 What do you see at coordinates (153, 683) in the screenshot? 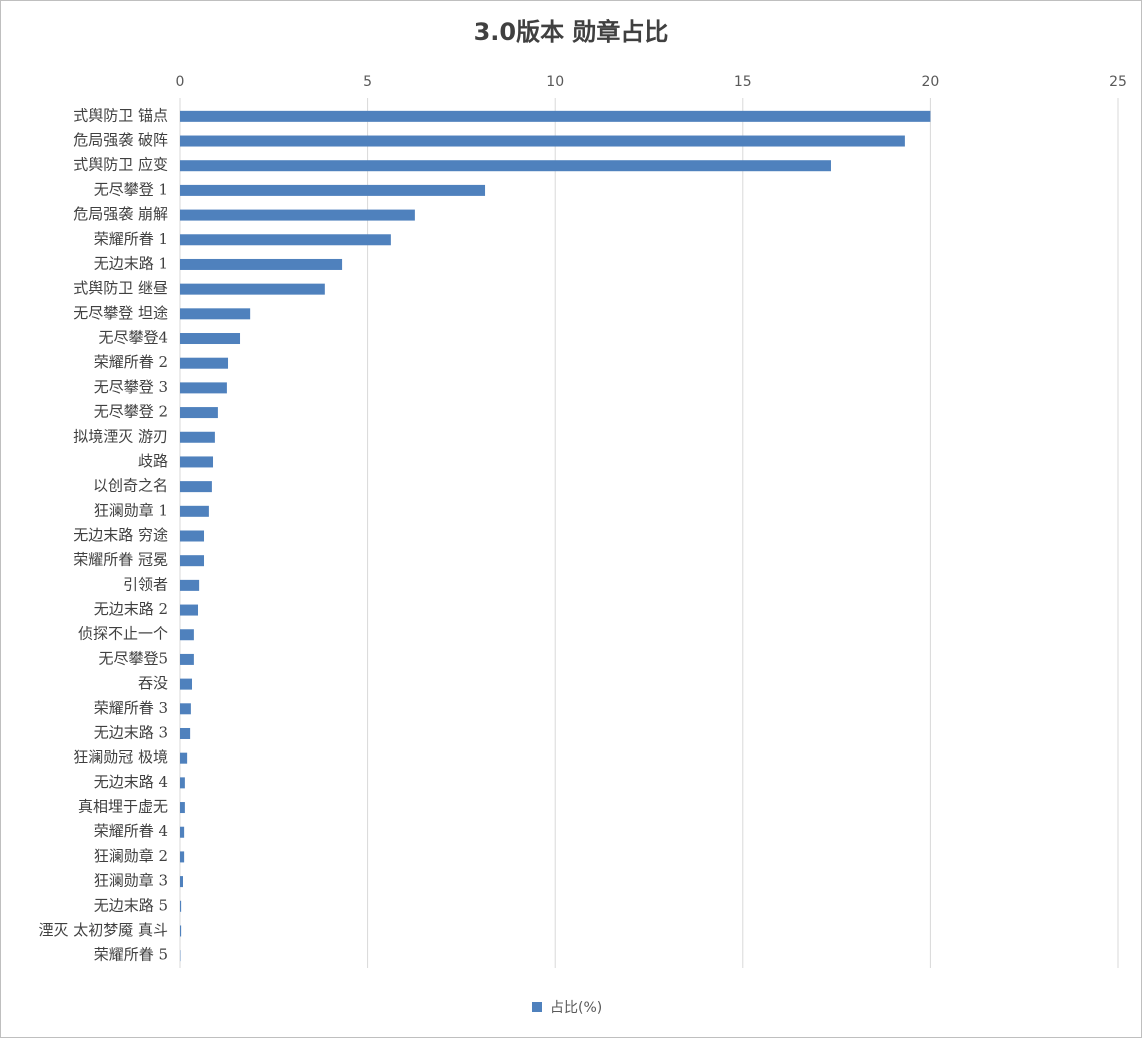
I see `y-tick-label: 吞没` at bounding box center [153, 683].